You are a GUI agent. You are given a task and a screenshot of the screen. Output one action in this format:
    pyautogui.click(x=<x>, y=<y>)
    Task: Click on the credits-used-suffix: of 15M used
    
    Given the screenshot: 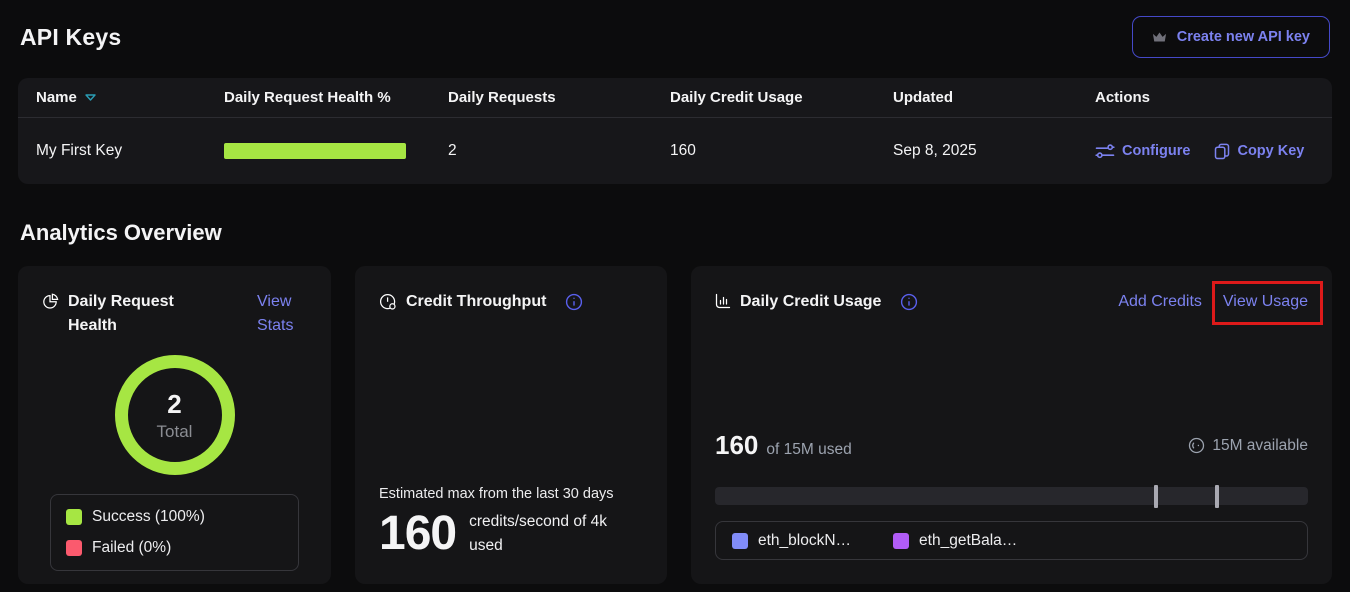 What is the action you would take?
    pyautogui.click(x=809, y=449)
    